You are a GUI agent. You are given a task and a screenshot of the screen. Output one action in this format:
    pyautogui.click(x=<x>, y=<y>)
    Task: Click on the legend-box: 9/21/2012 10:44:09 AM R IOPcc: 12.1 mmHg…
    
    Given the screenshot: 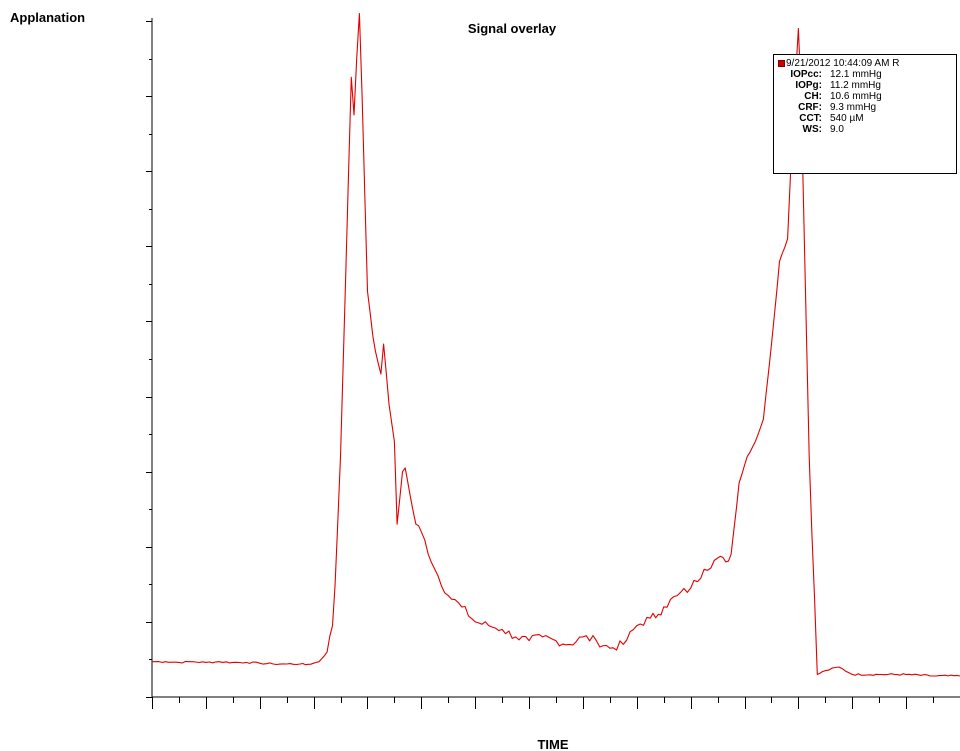 What is the action you would take?
    pyautogui.click(x=865, y=114)
    